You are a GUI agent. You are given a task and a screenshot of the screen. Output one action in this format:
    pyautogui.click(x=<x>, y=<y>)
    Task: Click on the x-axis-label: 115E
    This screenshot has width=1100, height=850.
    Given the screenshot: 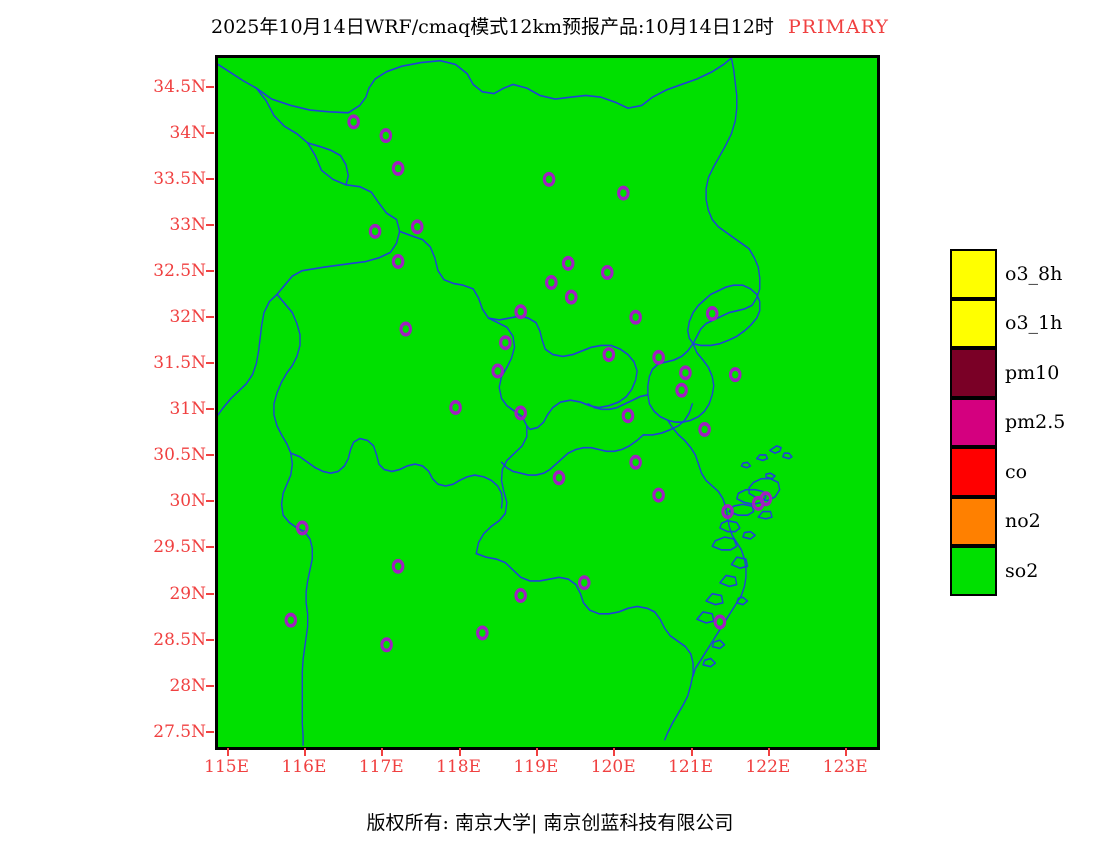 What is the action you would take?
    pyautogui.click(x=227, y=767)
    